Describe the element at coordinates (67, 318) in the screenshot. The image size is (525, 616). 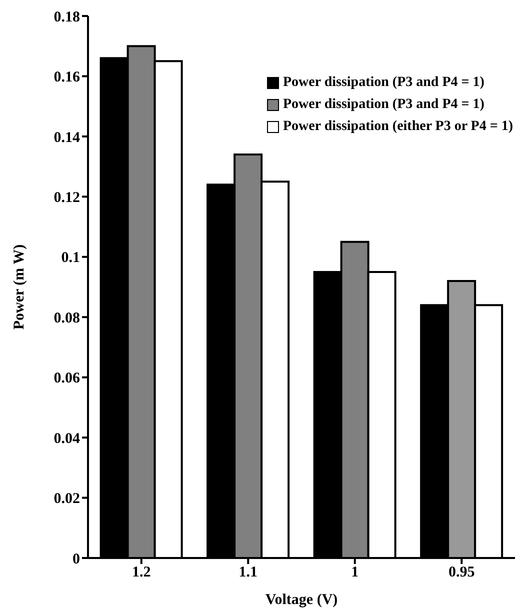
I see `y-tick-label: 0.08` at that location.